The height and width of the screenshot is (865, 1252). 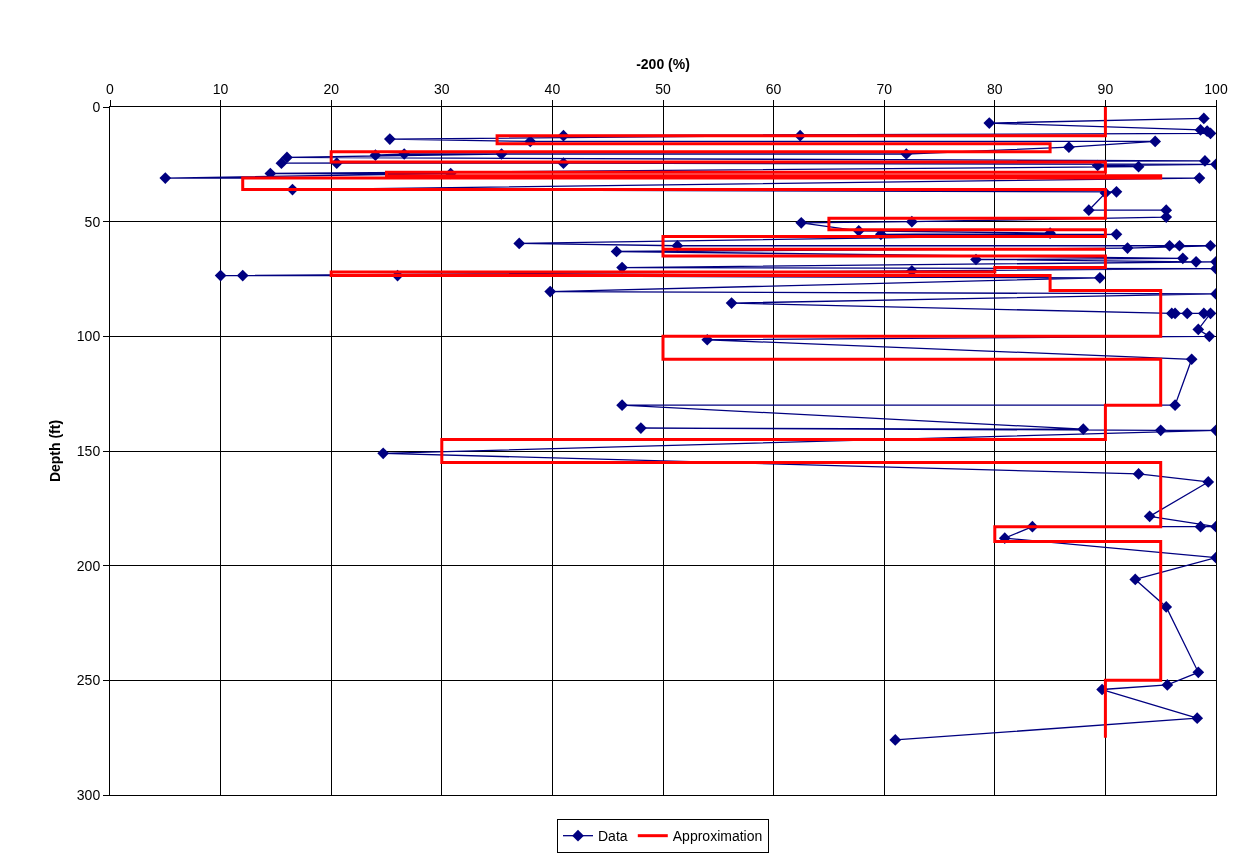 I want to click on x-tick-label: 50, so click(x=663, y=89).